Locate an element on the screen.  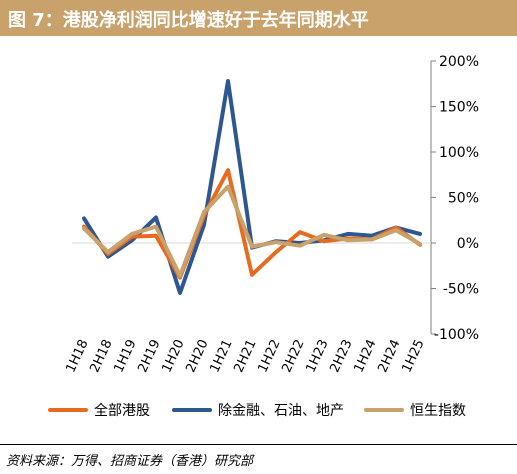
title-bar: 图 7：港股净利润同比增速好于去年同期水平 is located at coordinates (258, 18).